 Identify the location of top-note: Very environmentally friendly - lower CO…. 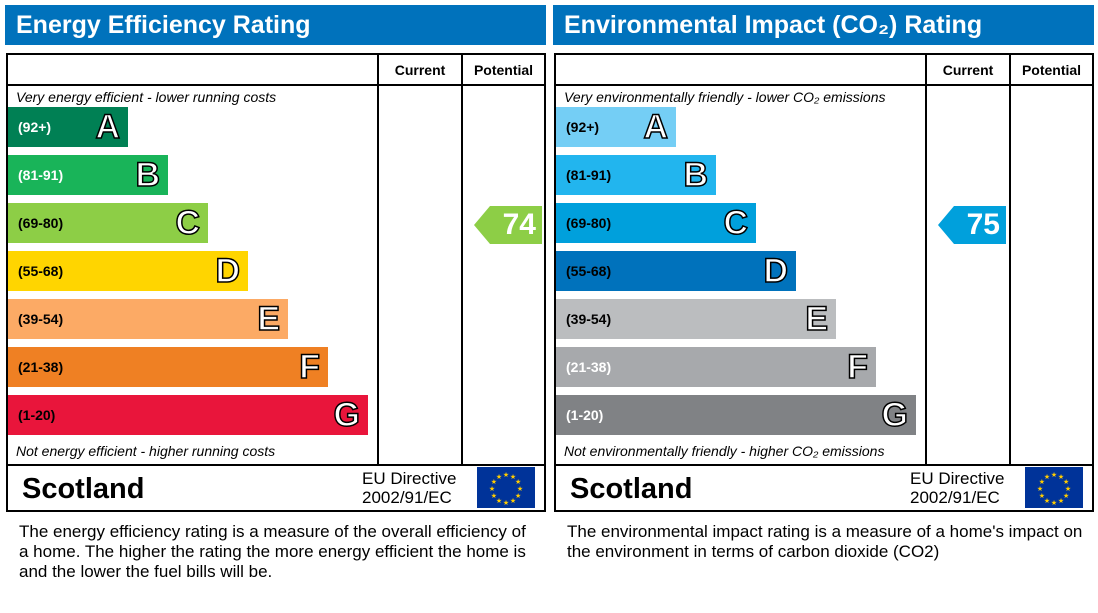
(725, 97).